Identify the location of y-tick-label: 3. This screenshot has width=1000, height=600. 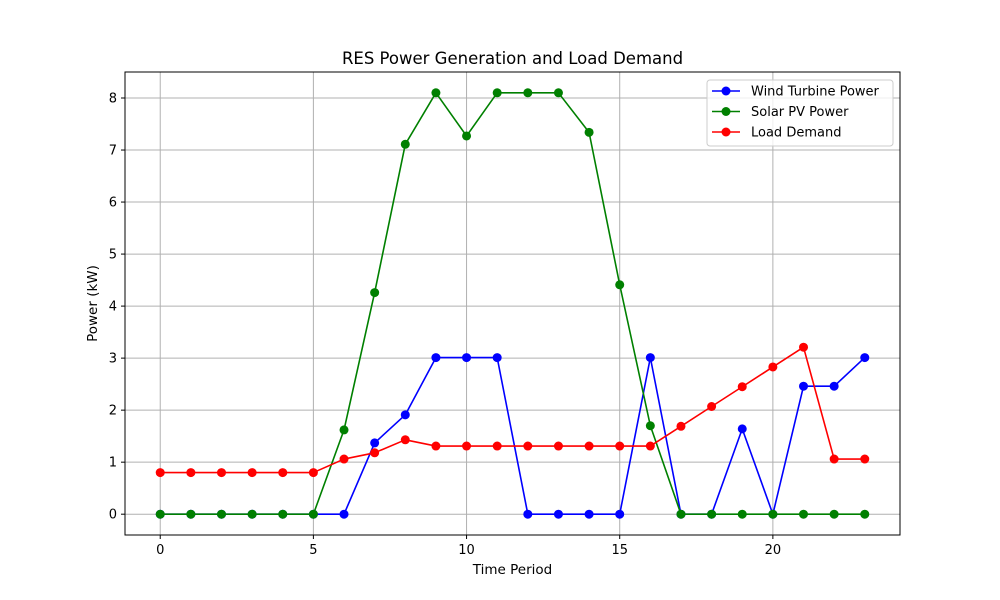
(113, 359).